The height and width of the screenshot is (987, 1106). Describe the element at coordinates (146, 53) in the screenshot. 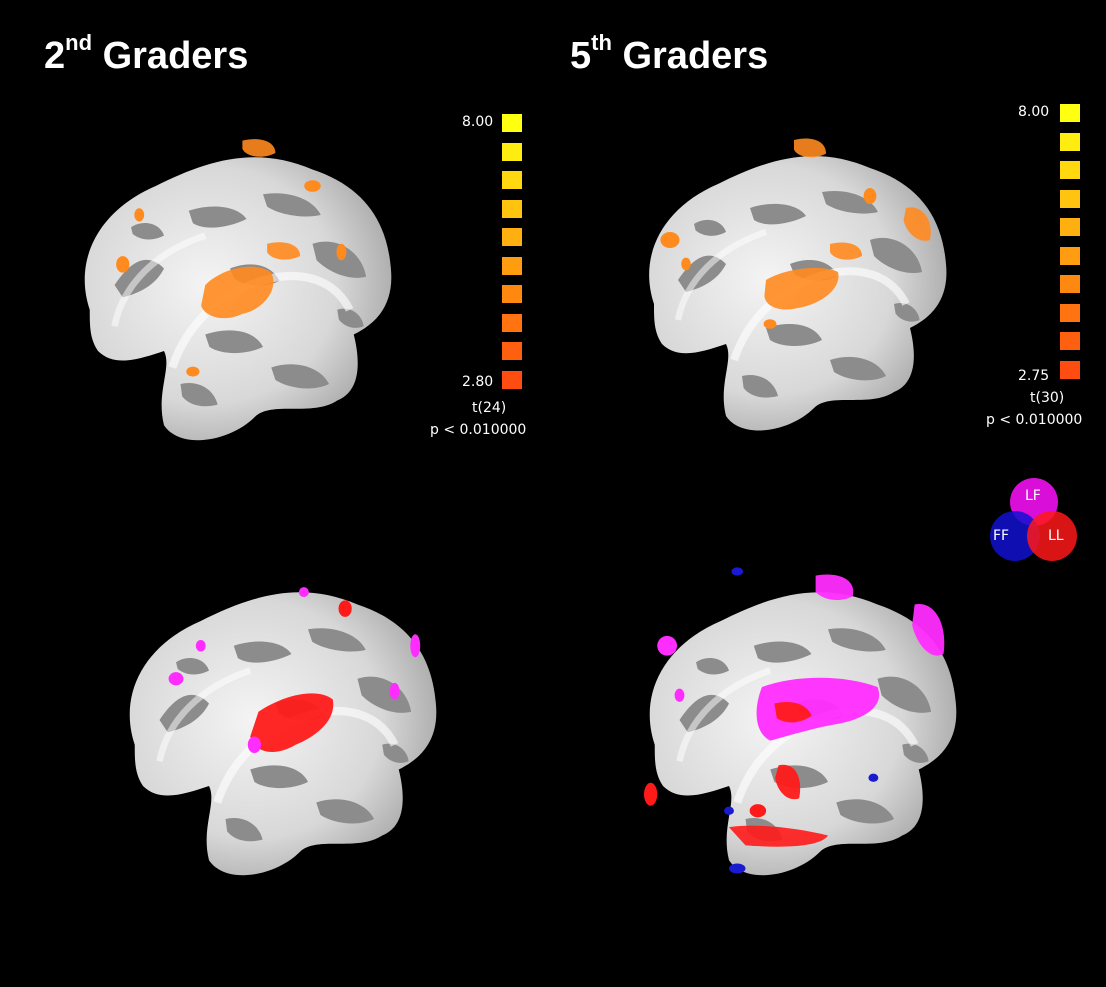

I see `title-2nd-graders: 2nd Graders` at that location.